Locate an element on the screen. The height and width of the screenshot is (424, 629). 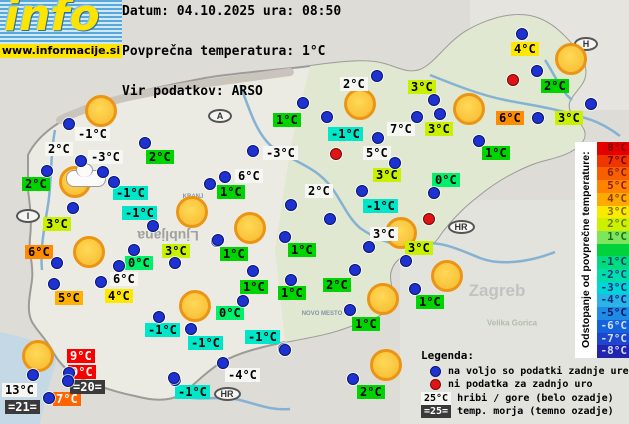
deviation-scale-row is located at coordinates (613, 250).